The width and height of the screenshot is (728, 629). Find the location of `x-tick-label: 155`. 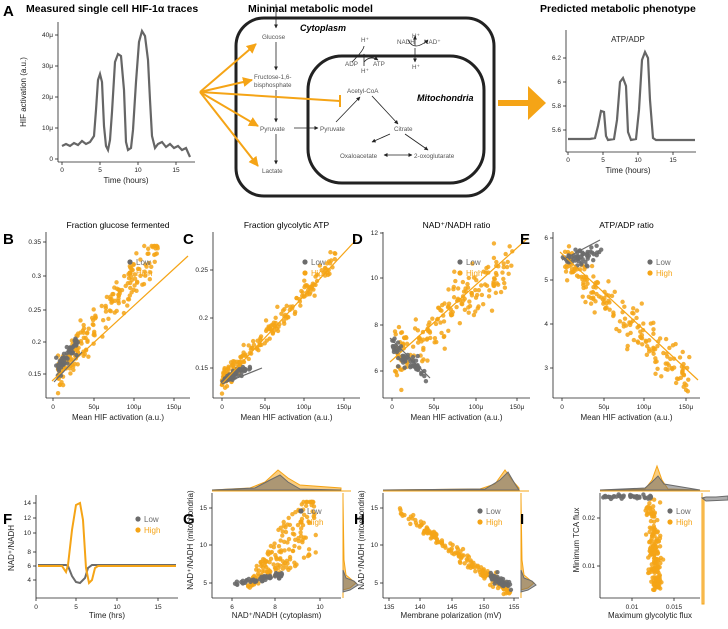

x-tick-label: 155 is located at coordinates (514, 607).